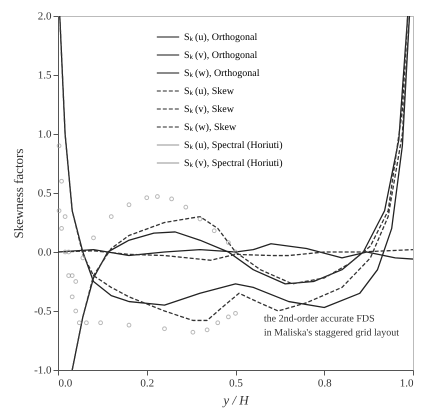 This screenshot has height=418, width=421. Describe the element at coordinates (209, 109) in the screenshot. I see `legend-label: Sₖ (v), Skew` at that location.